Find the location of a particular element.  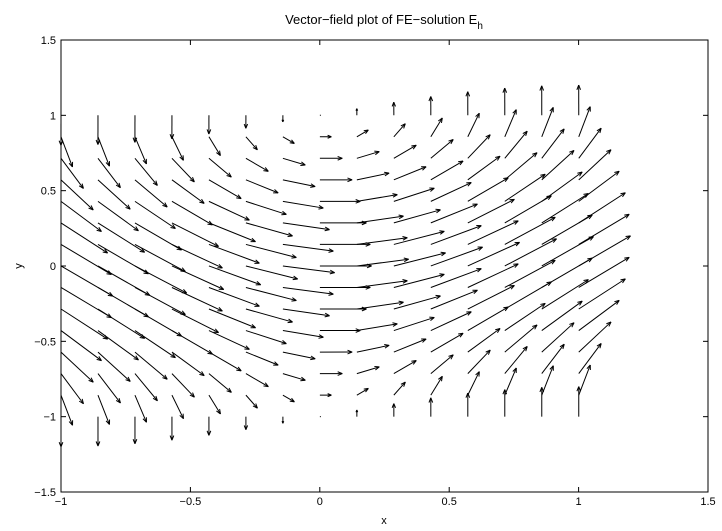

chart-title-main: Vector−field plot of FE−solution E is located at coordinates (381, 19).